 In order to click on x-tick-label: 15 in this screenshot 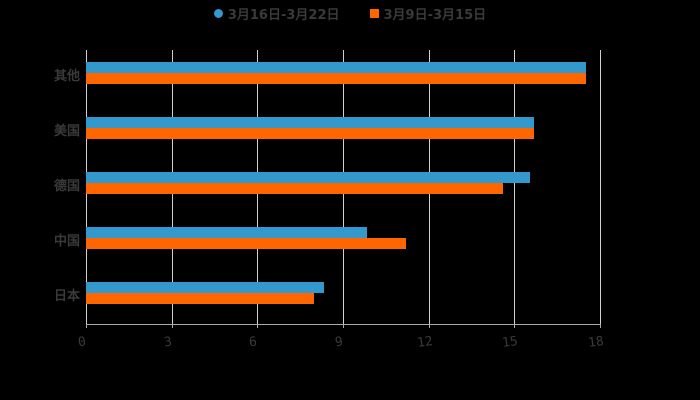, I will do `click(510, 342)`.